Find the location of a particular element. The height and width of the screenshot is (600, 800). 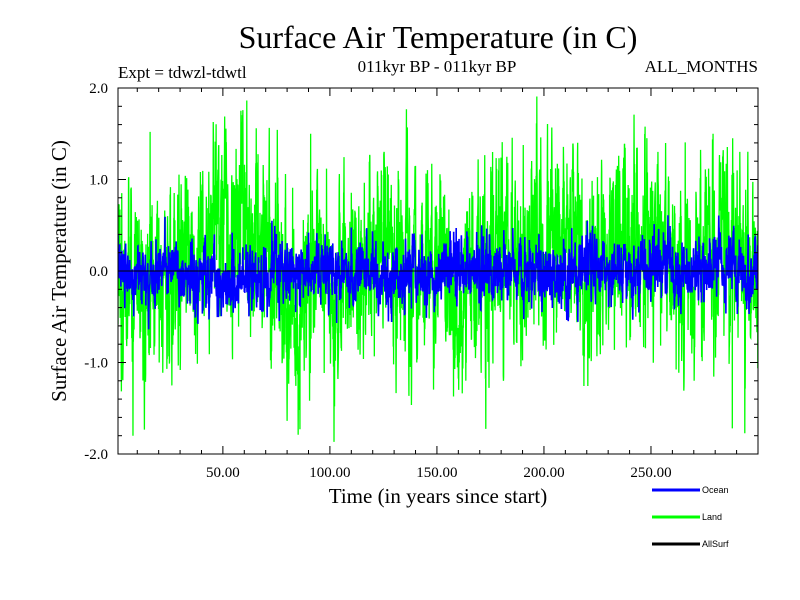

x-axis-label: Time (in years since start) is located at coordinates (438, 496).